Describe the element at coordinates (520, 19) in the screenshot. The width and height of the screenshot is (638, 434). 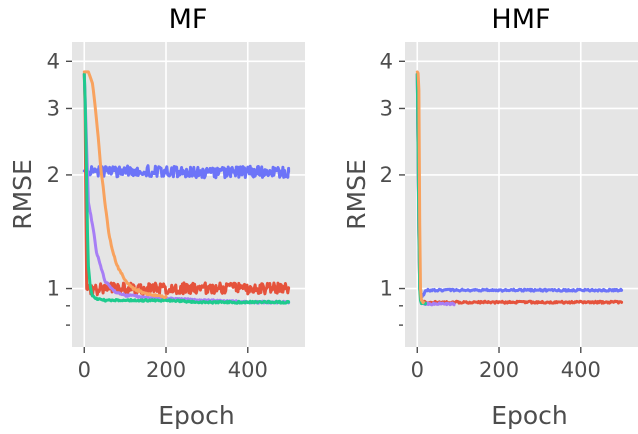
I see `chart-title: HMF` at that location.